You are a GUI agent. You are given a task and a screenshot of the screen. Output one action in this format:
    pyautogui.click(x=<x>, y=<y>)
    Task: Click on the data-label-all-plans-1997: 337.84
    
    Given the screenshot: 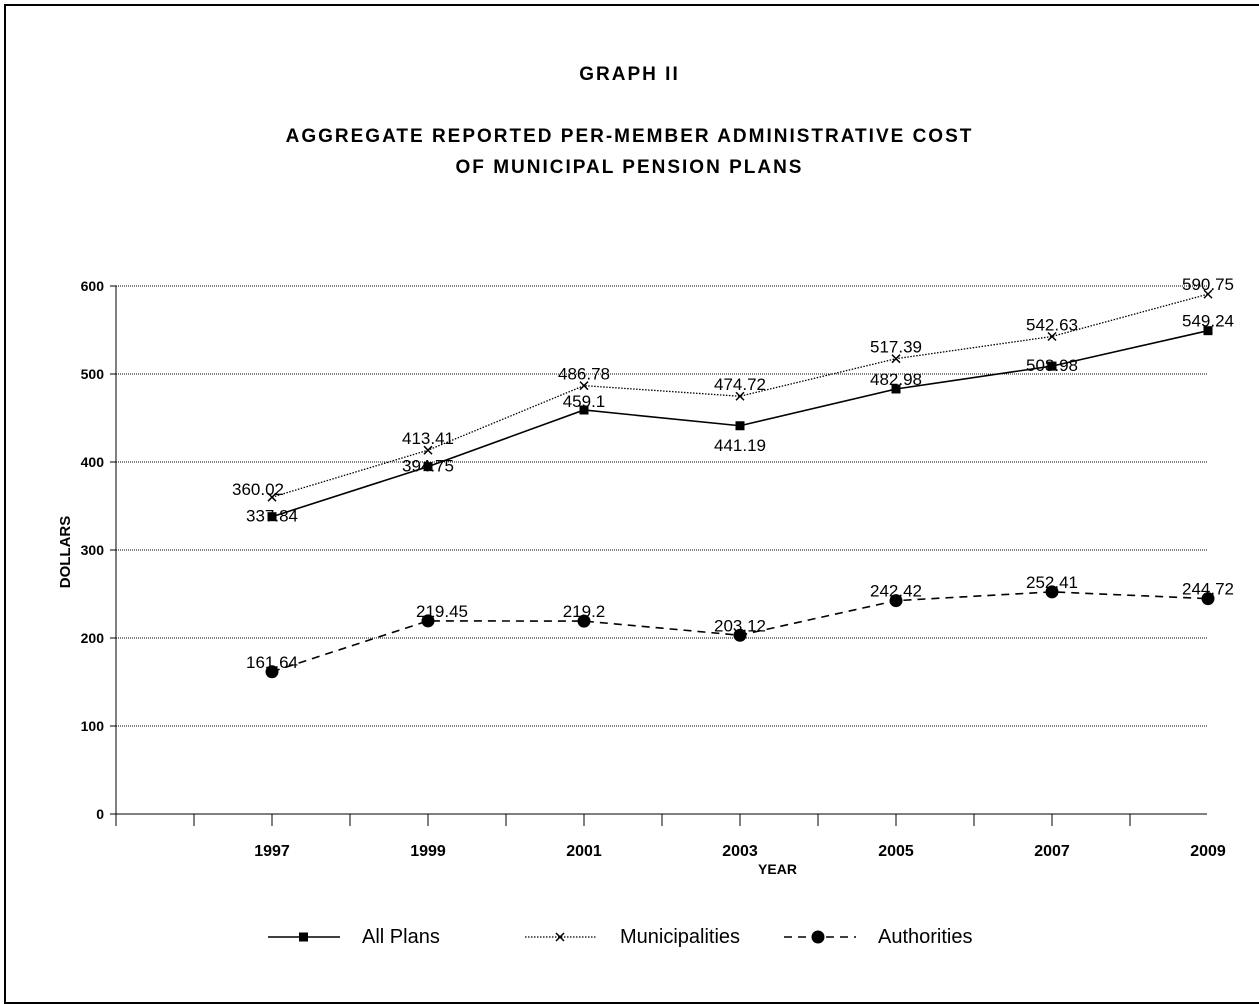 What is the action you would take?
    pyautogui.click(x=272, y=516)
    